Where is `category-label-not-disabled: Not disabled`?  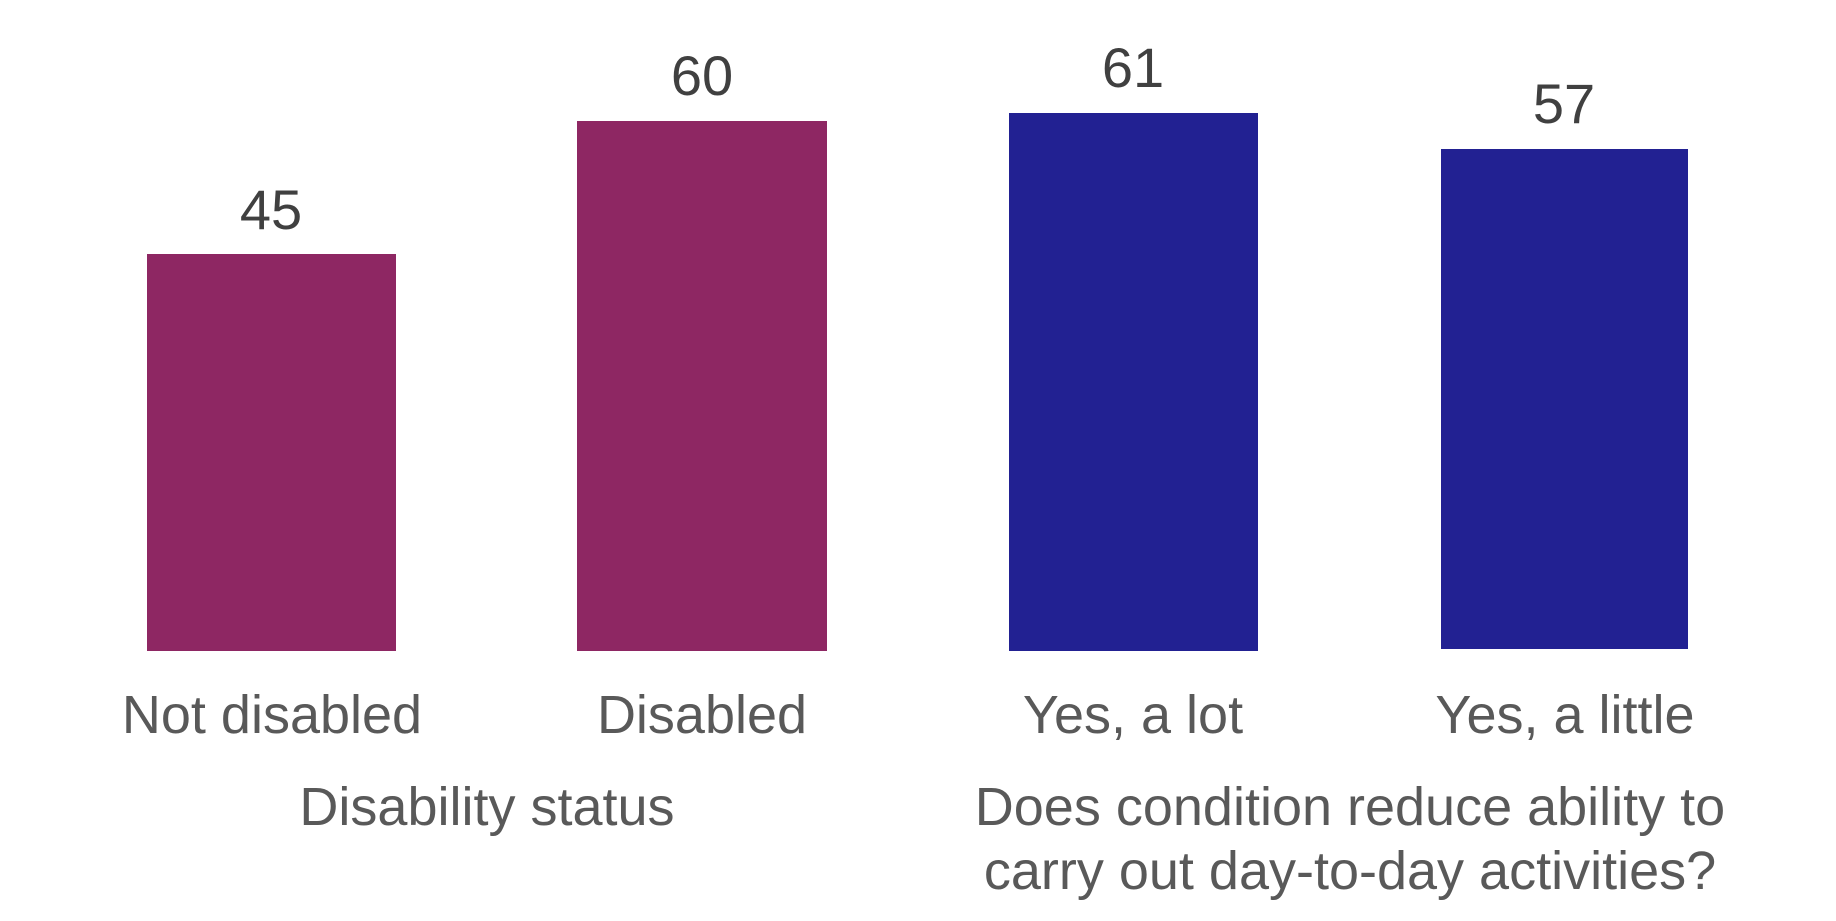
category-label-not-disabled: Not disabled is located at coordinates (272, 715).